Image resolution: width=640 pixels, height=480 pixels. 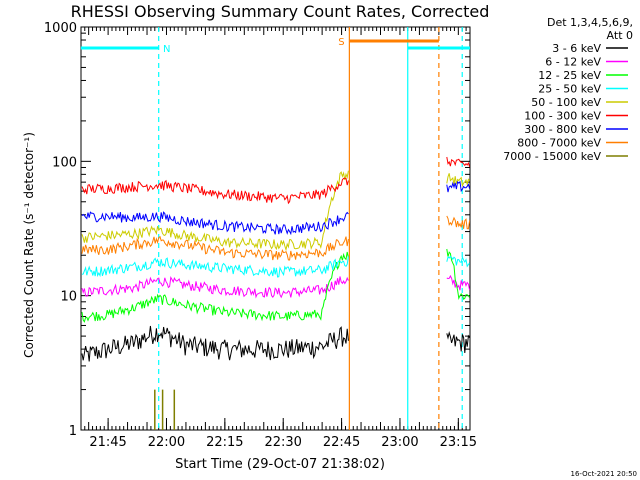 I want to click on legend-label: 300 - 800 keV, so click(x=562, y=129).